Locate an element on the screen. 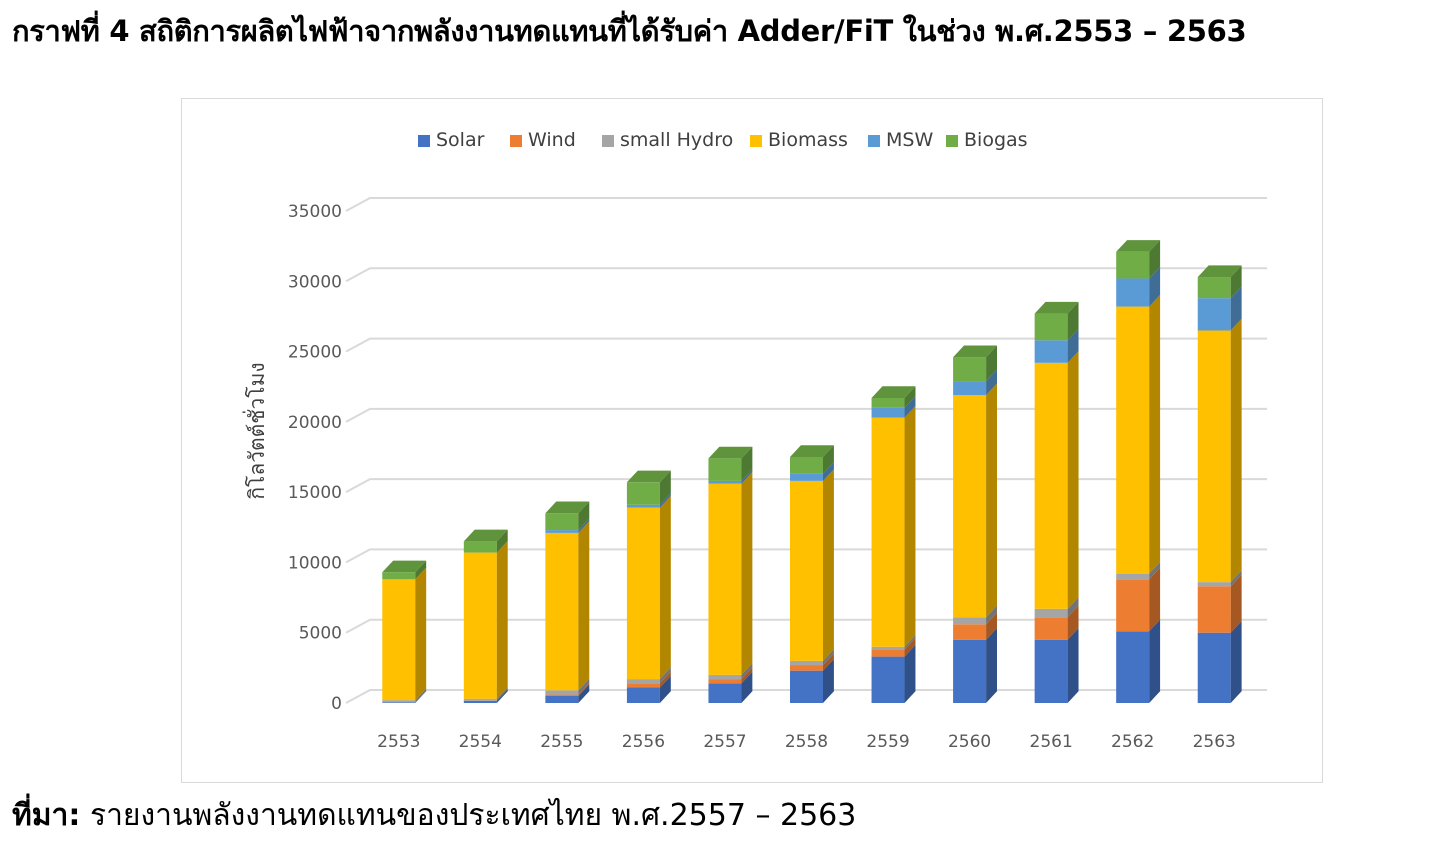 The height and width of the screenshot is (858, 1444). legend-item: MSW is located at coordinates (900, 140).